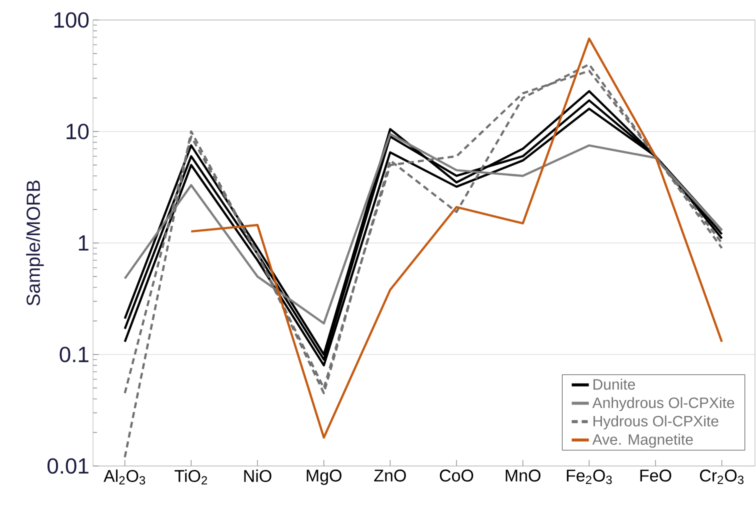 The width and height of the screenshot is (756, 506). Describe the element at coordinates (324, 477) in the screenshot. I see `x-tick-label: MgO` at that location.